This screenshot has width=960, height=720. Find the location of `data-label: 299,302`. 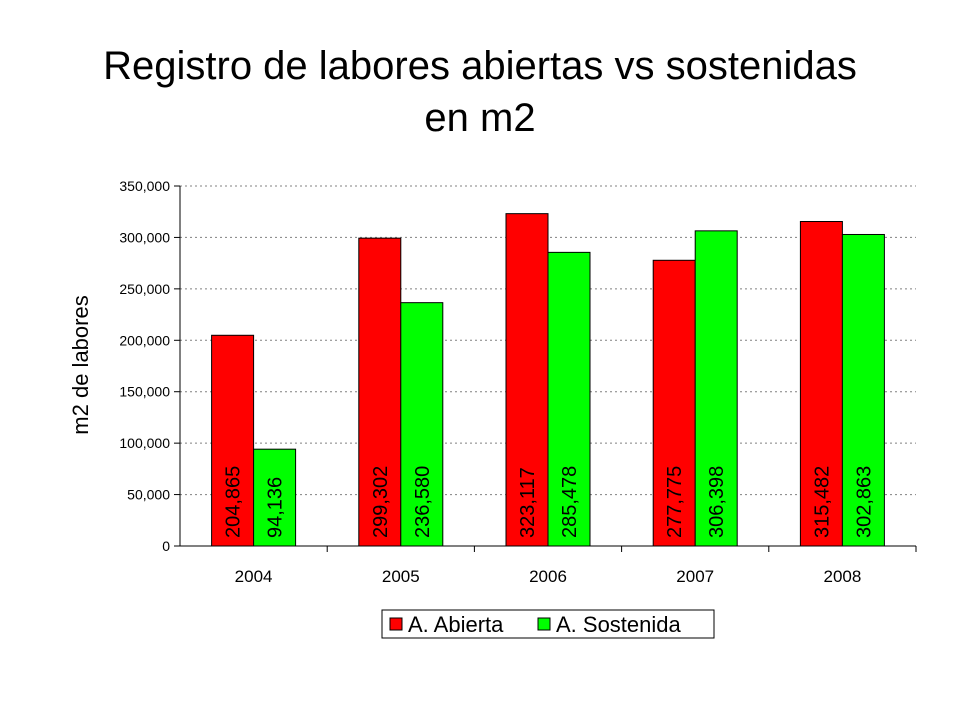

data-label: 299,302 is located at coordinates (381, 502).